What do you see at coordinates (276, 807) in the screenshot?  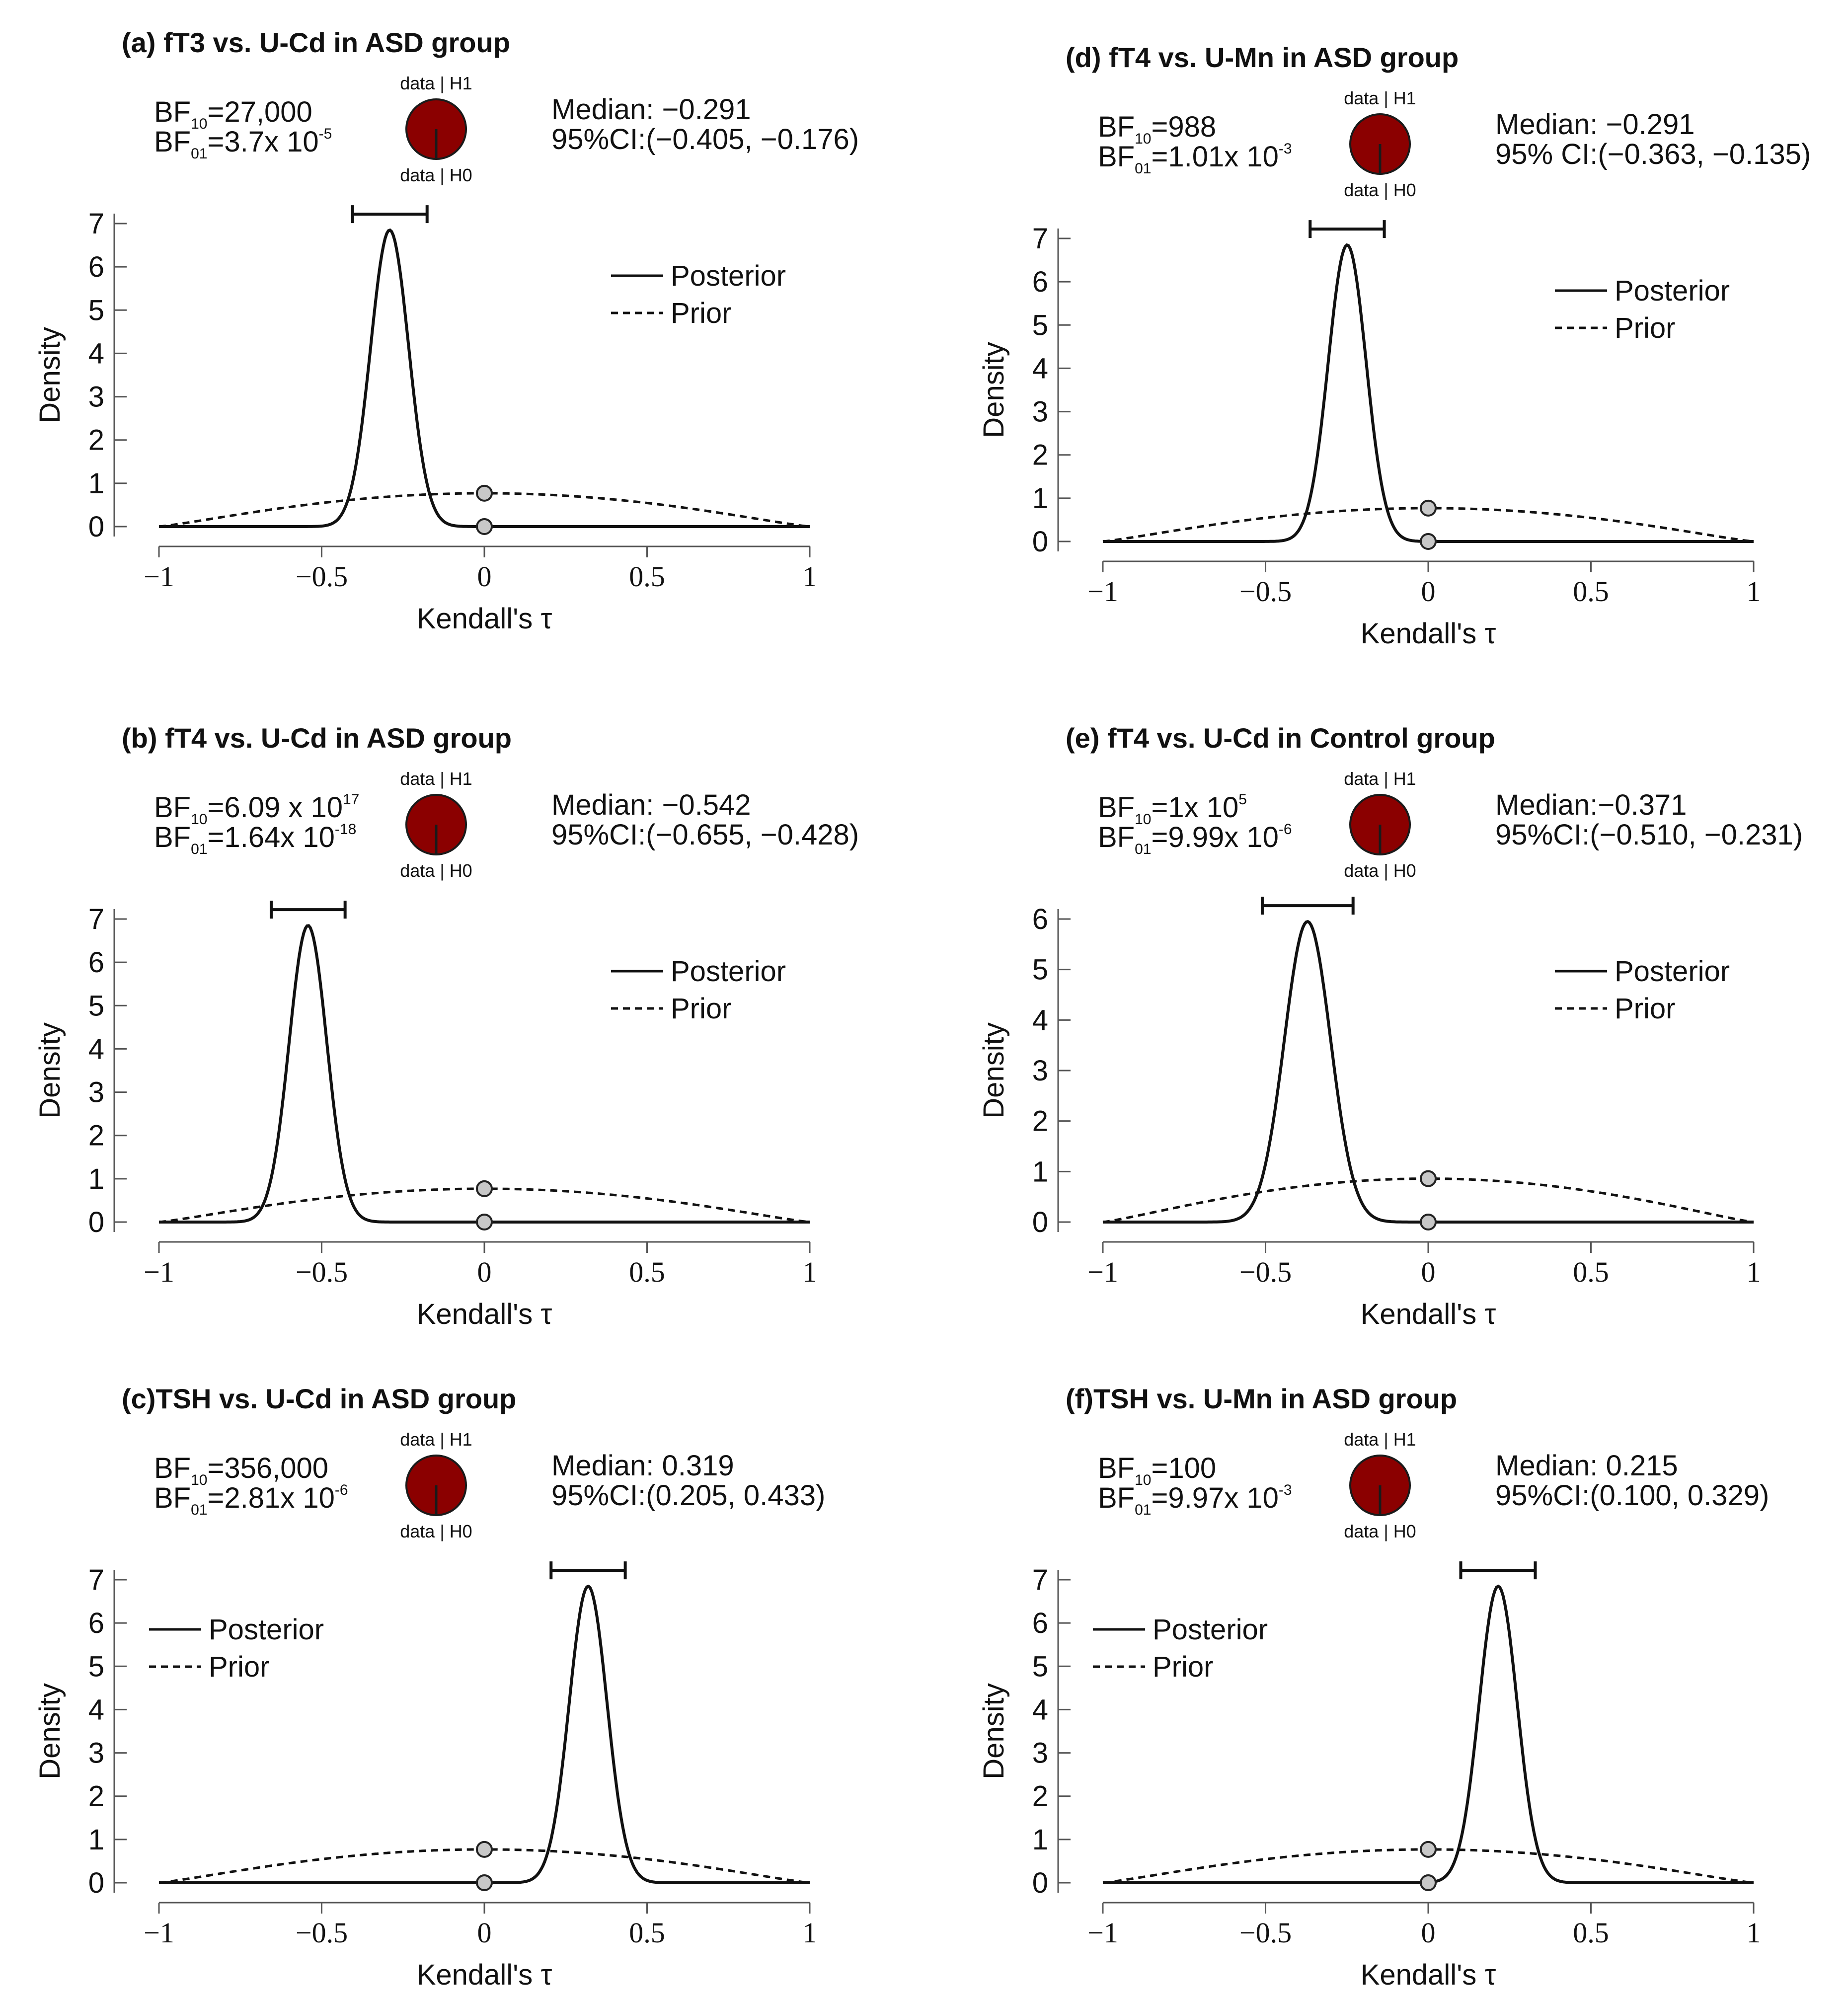 I see `bf10-value: =6.09 x 10` at bounding box center [276, 807].